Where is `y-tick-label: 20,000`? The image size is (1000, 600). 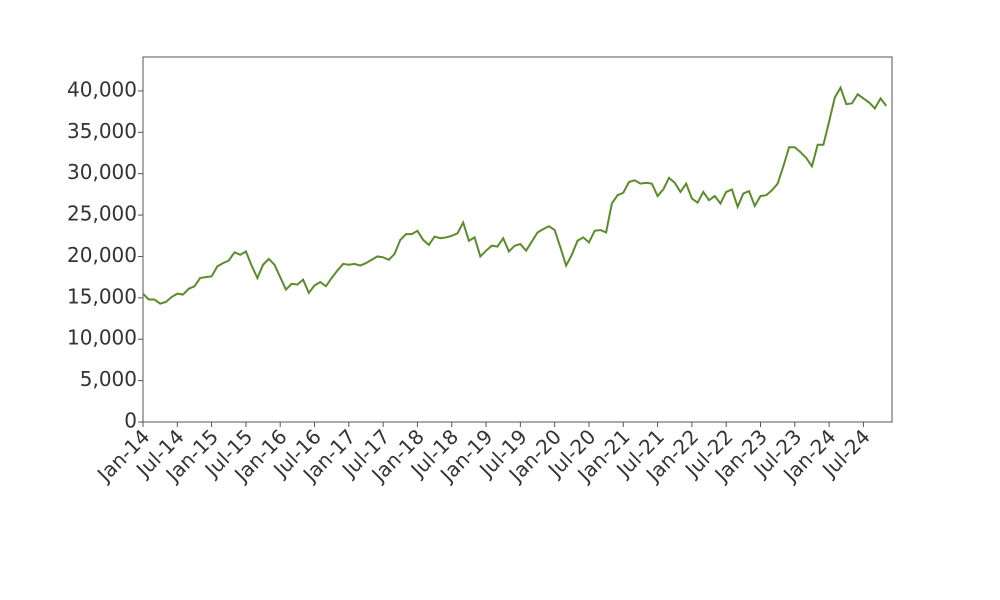
y-tick-label: 20,000 is located at coordinates (102, 255).